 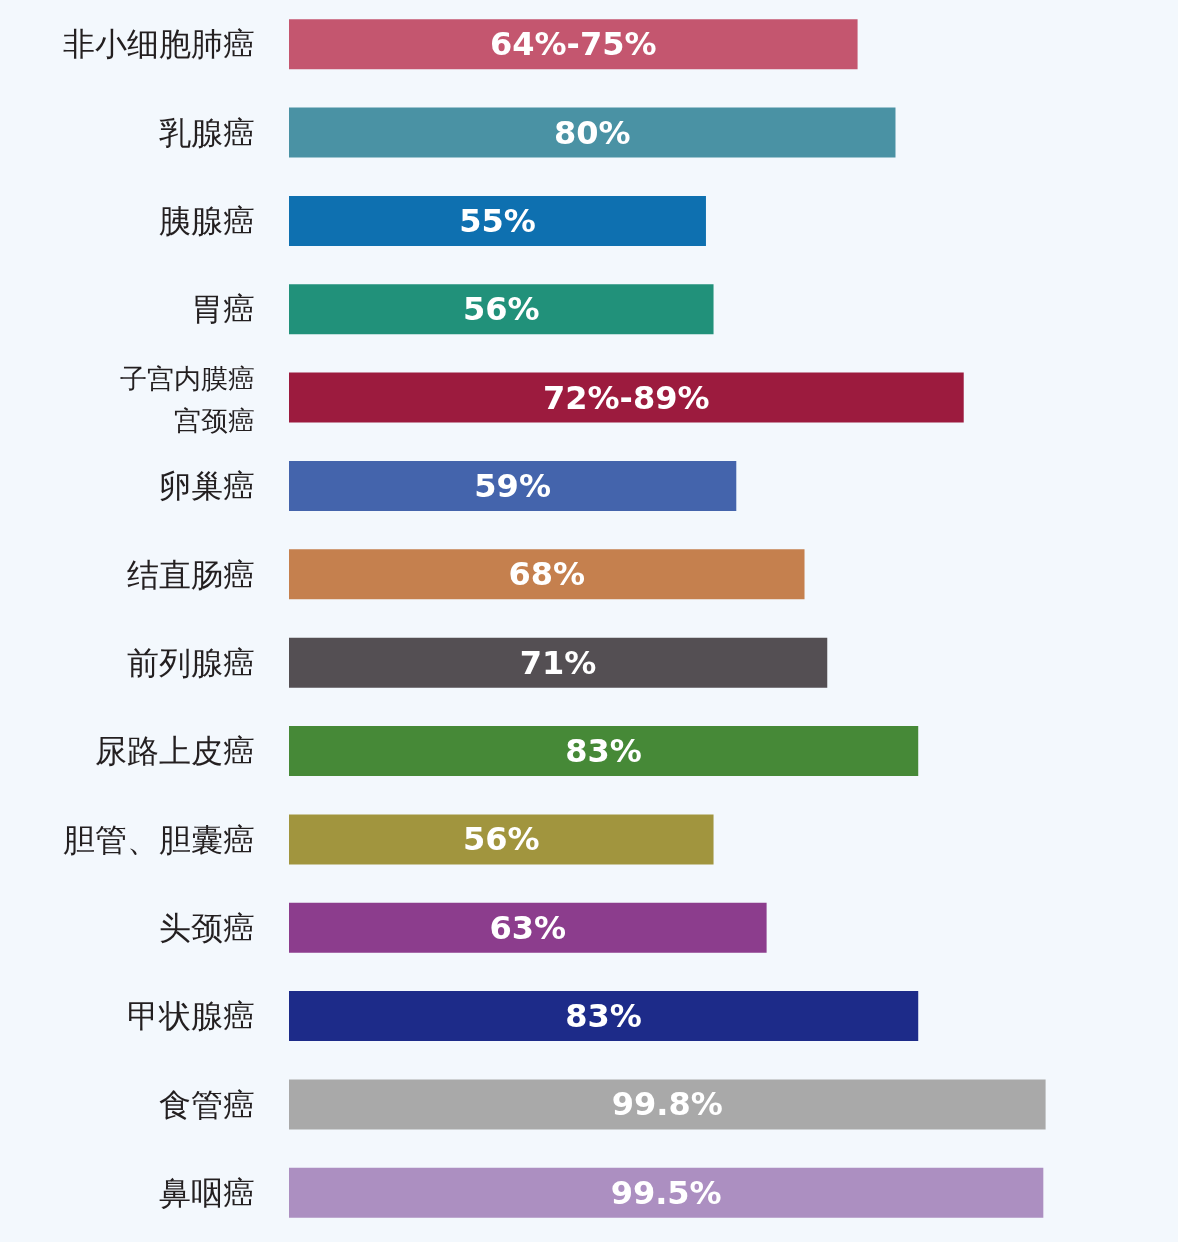 I want to click on data-label: 68%, so click(x=547, y=574).